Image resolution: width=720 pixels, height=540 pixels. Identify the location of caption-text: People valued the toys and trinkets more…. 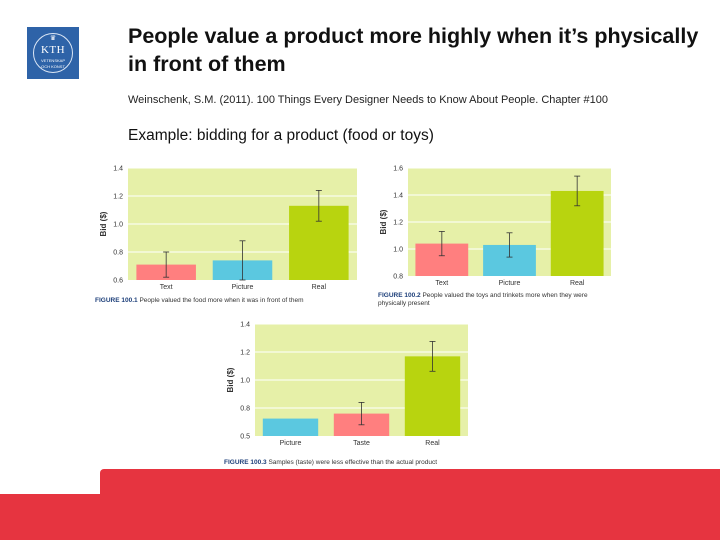
(483, 299).